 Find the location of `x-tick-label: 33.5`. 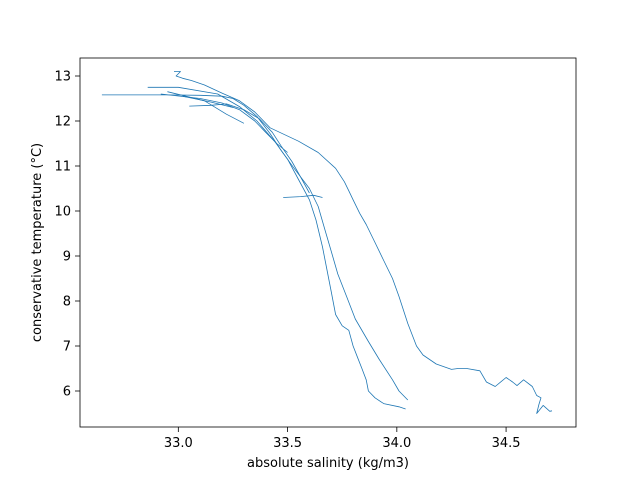

x-tick-label: 33.5 is located at coordinates (287, 443).